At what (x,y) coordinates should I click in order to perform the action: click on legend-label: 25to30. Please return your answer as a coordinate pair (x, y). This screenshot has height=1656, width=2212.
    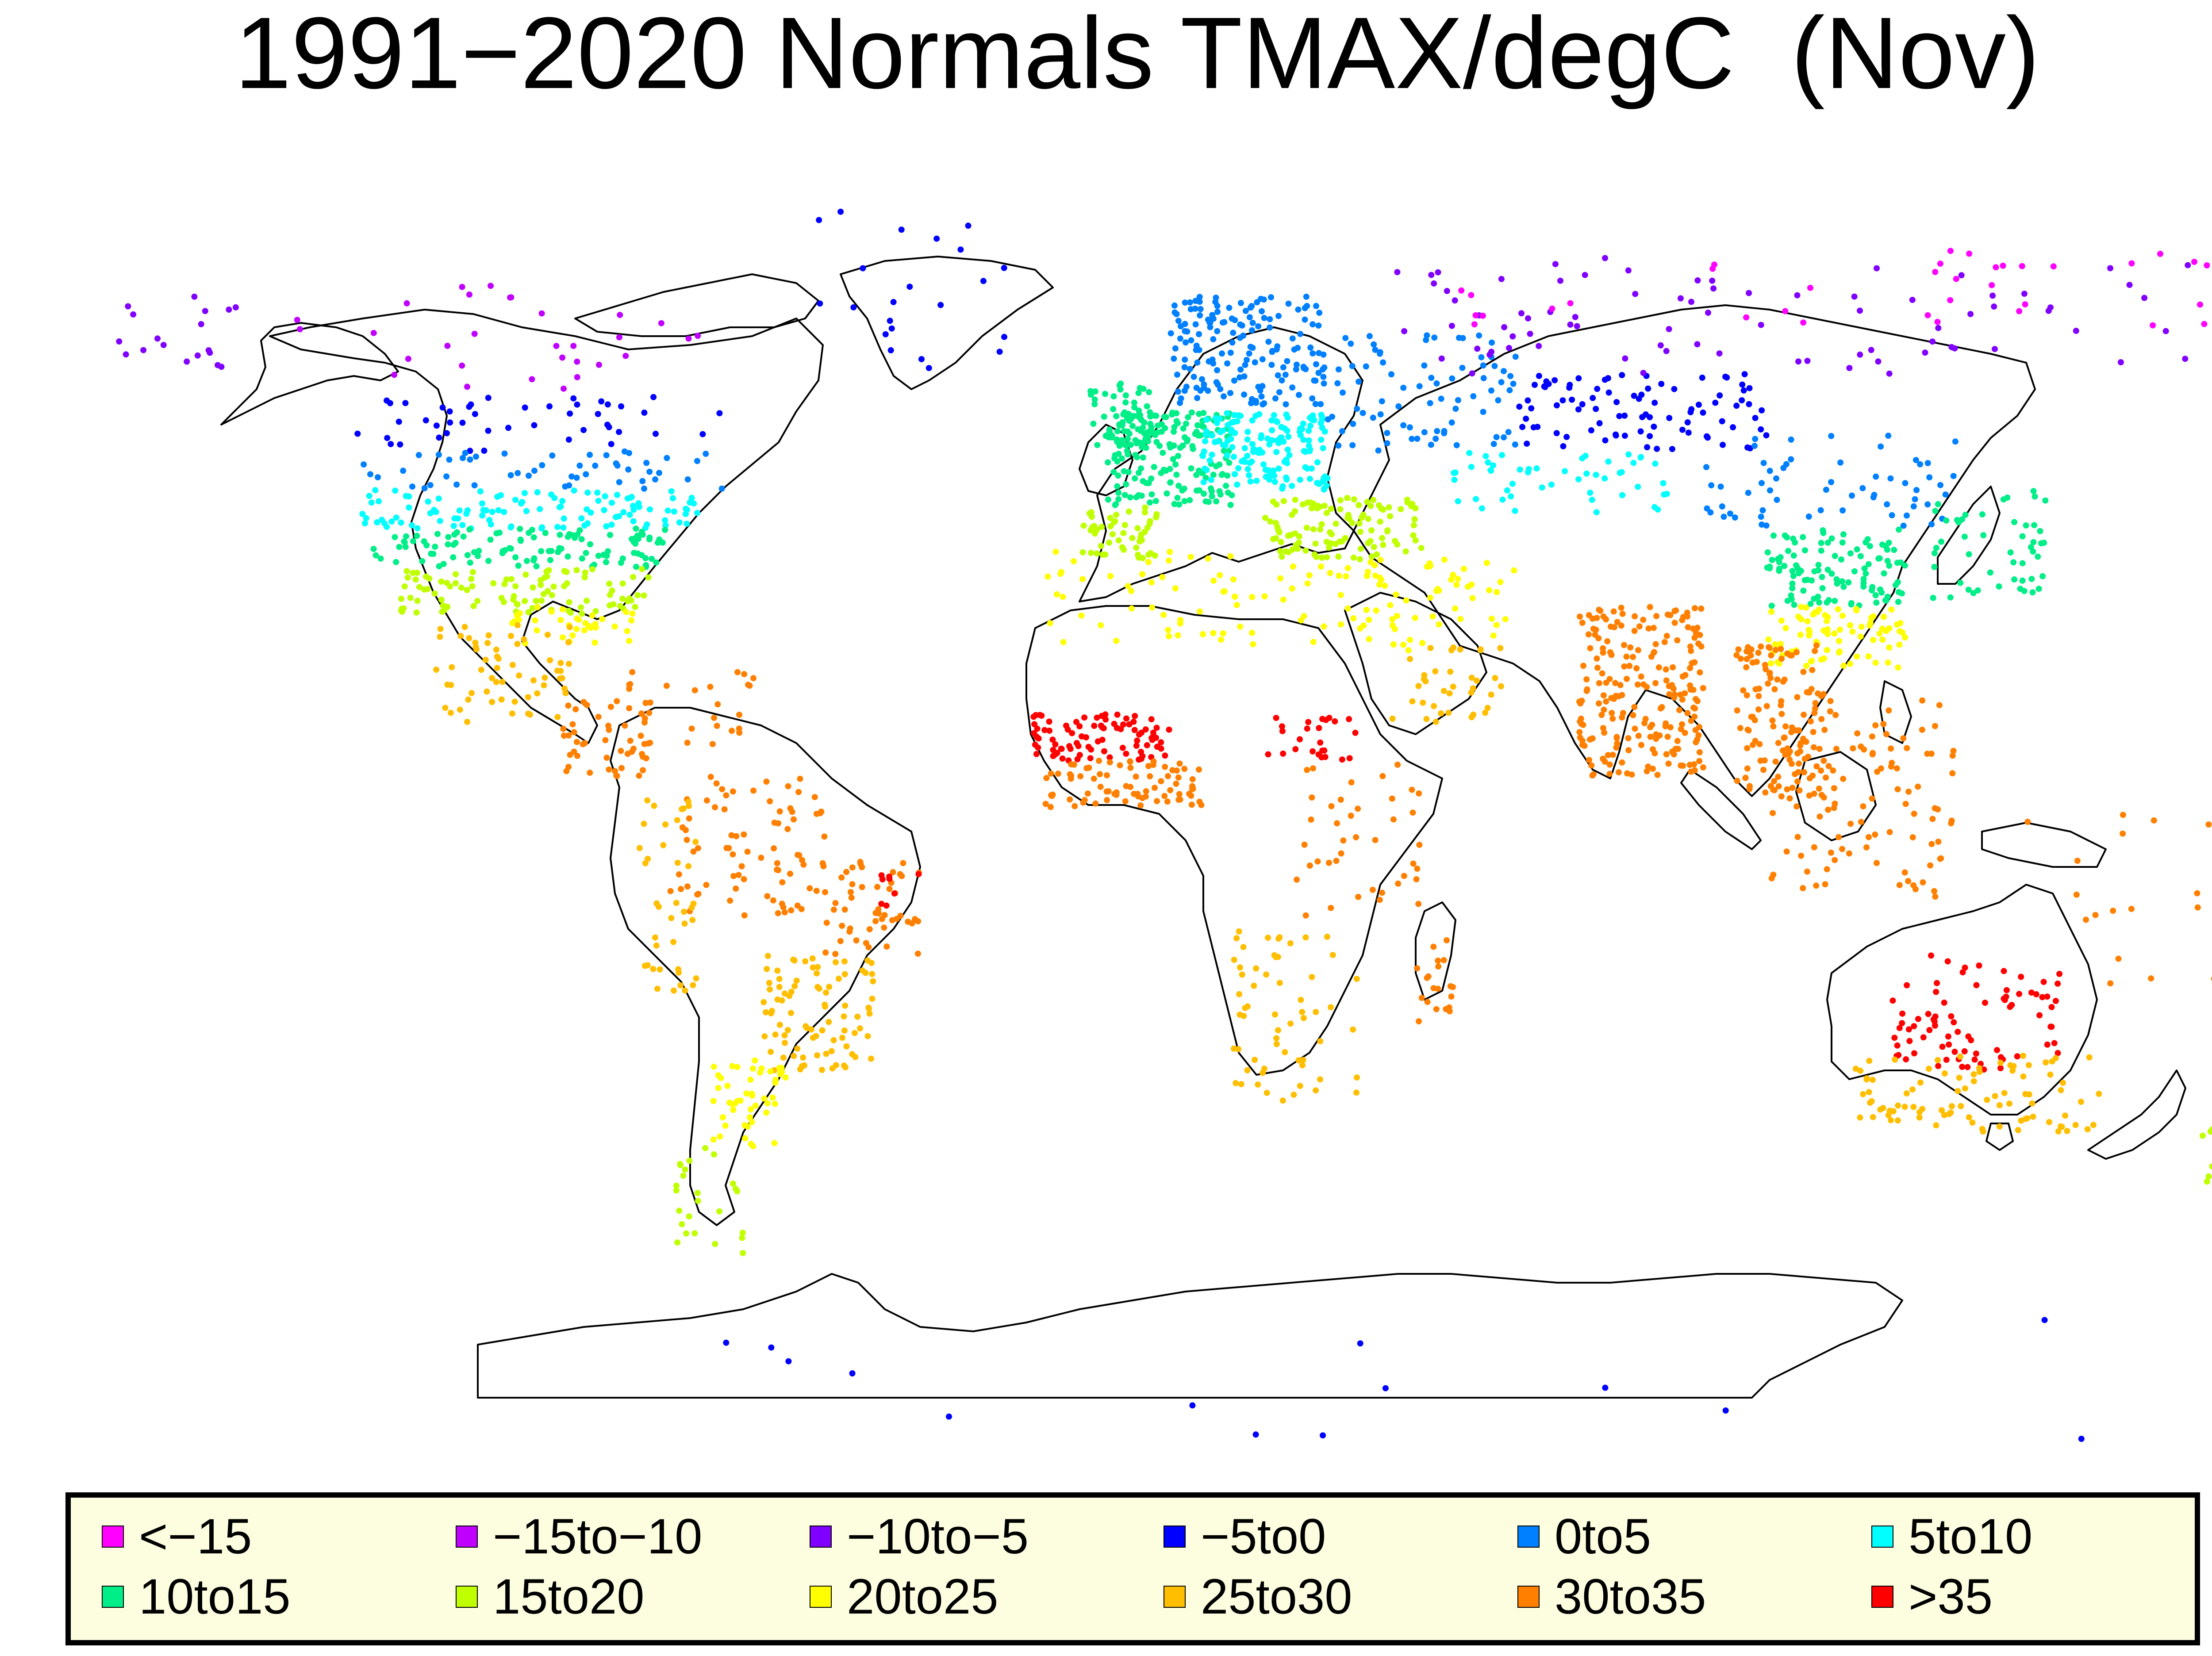
    Looking at the image, I should click on (1277, 1596).